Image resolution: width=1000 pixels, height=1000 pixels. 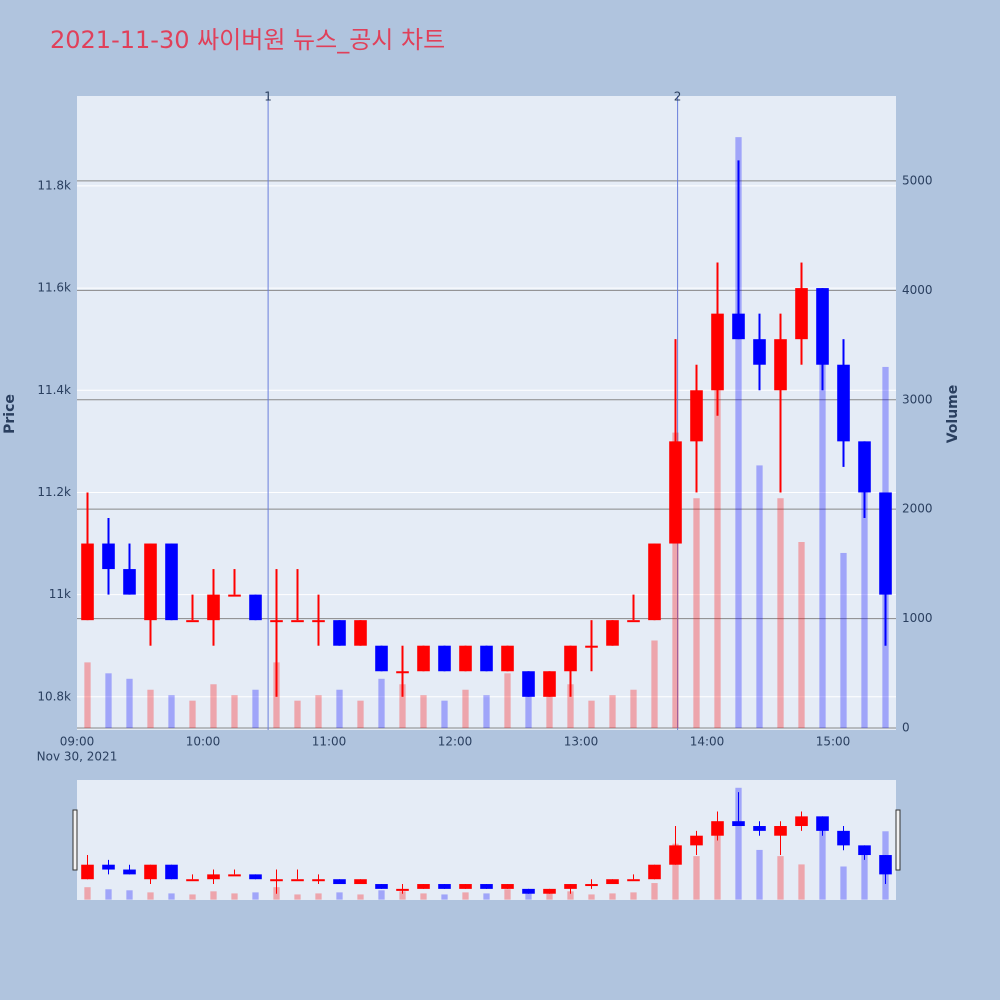 I want to click on y-tick-label: 10.8k, so click(x=54, y=696).